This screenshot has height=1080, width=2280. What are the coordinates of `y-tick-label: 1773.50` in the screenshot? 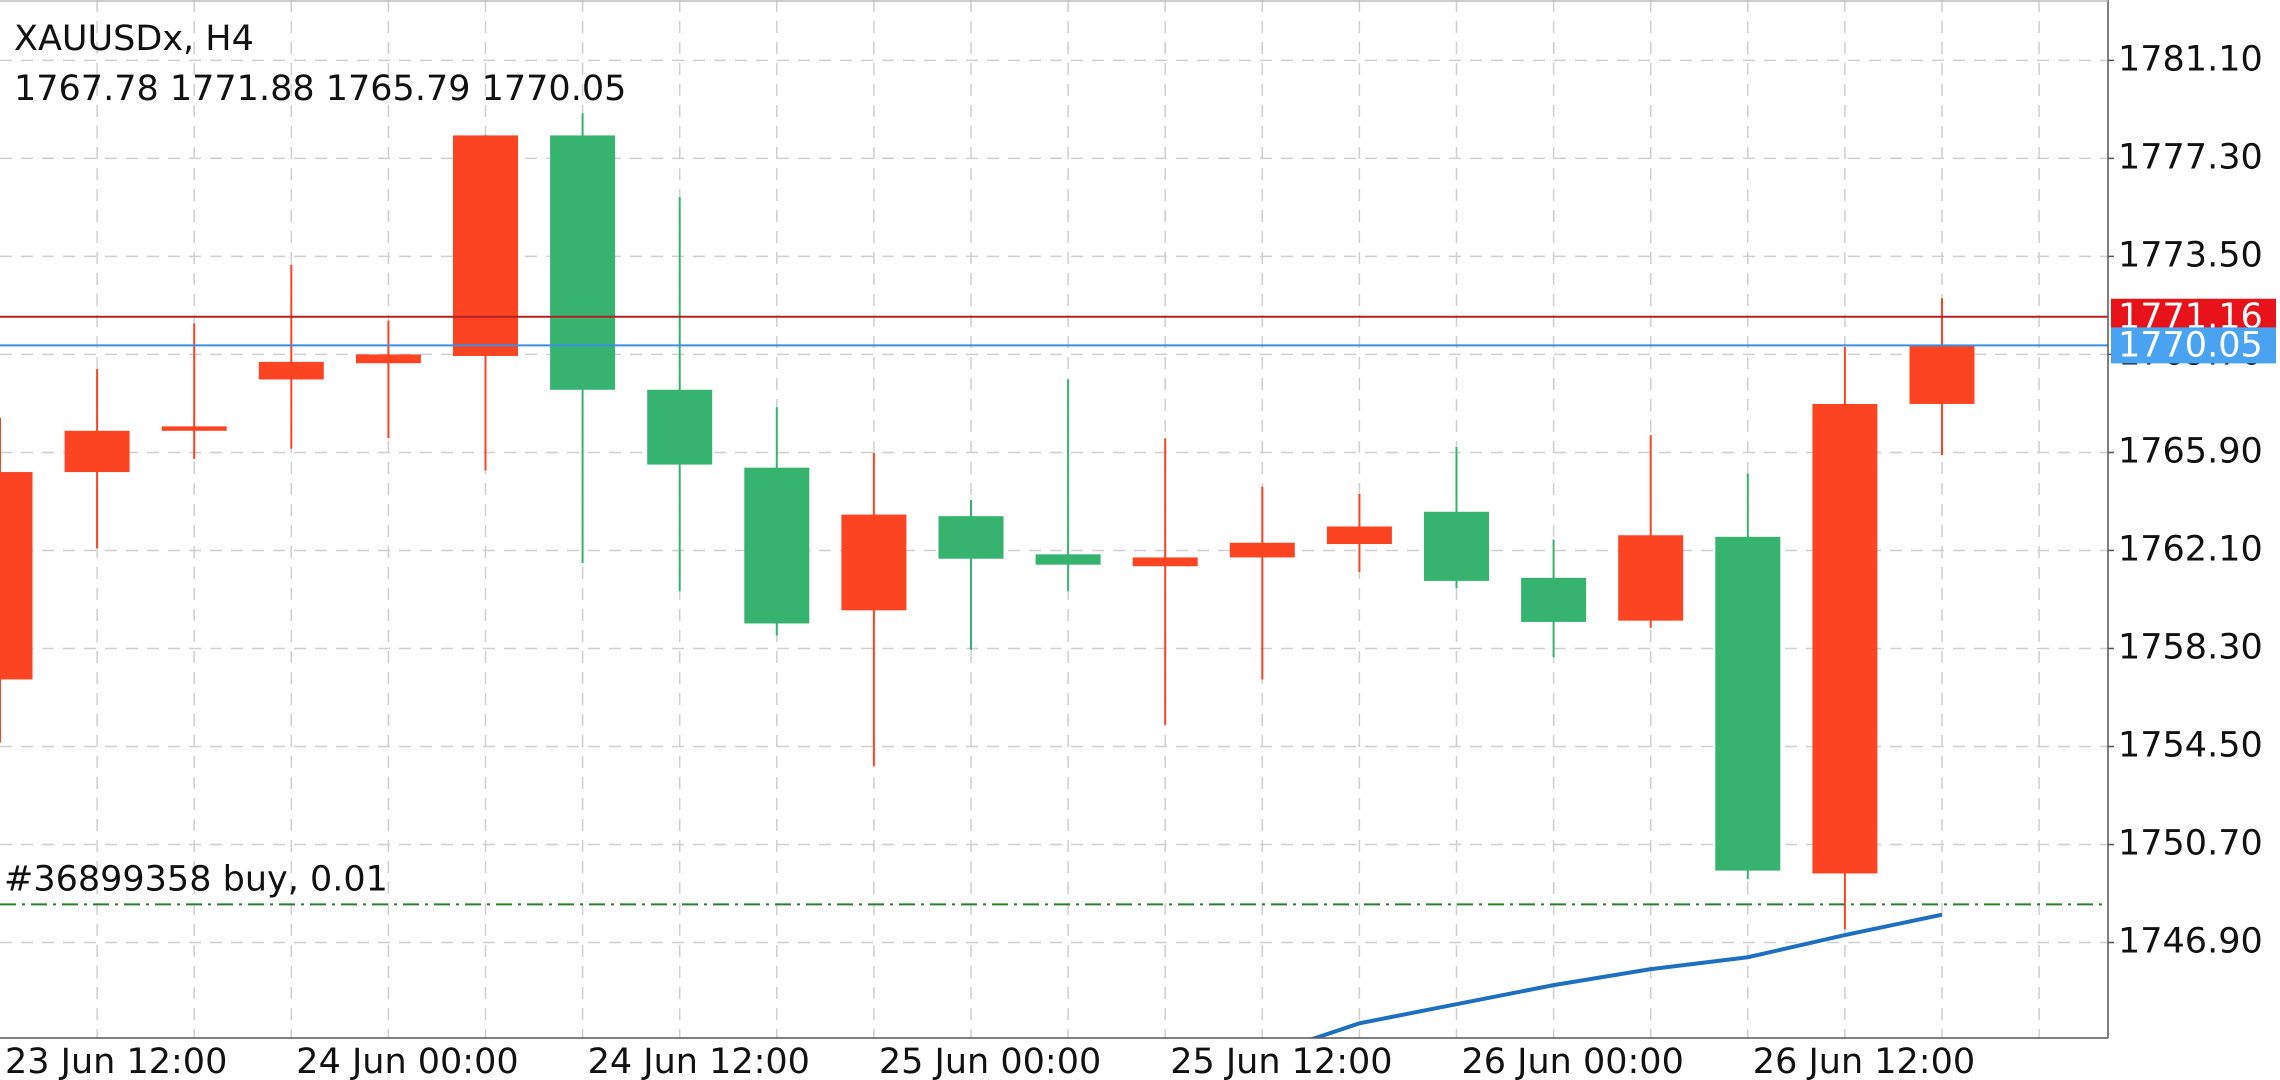 It's located at (2190, 255).